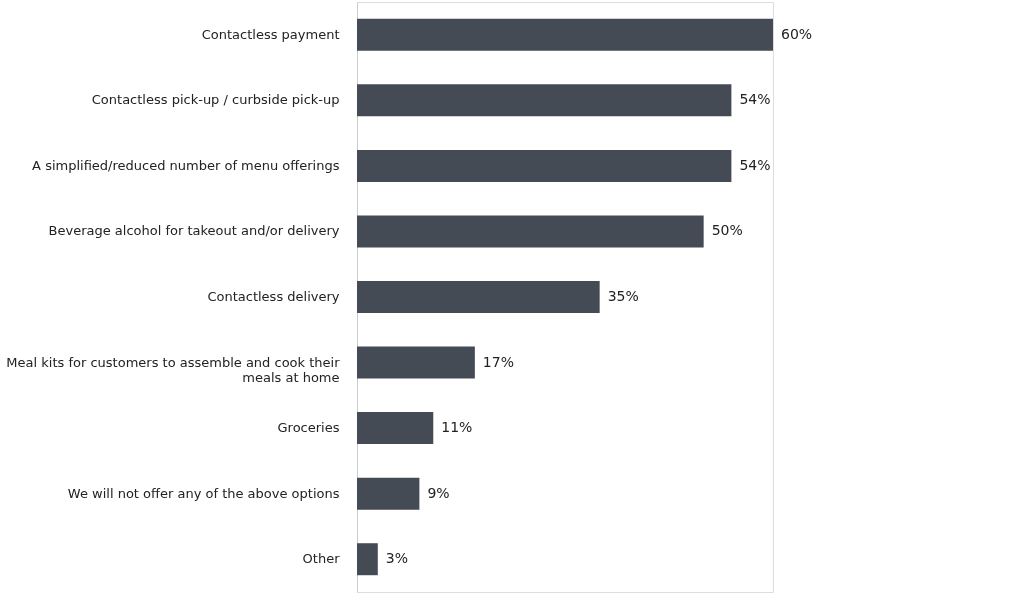 This screenshot has width=1034, height=600. What do you see at coordinates (186, 165) in the screenshot?
I see `y-tick-label: A simplified/reduced number of menu offerings` at bounding box center [186, 165].